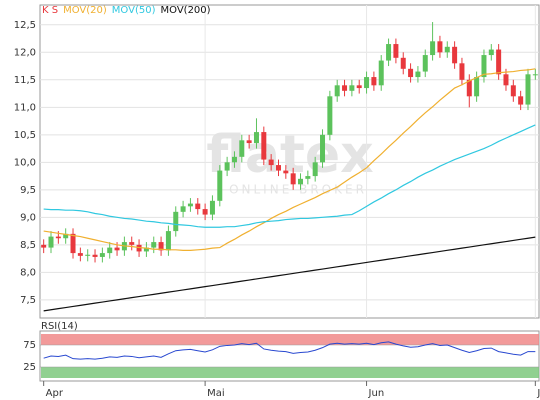 The height and width of the screenshot is (400, 540). What do you see at coordinates (289, 155) in the screenshot?
I see `watermark: flatex` at bounding box center [289, 155].